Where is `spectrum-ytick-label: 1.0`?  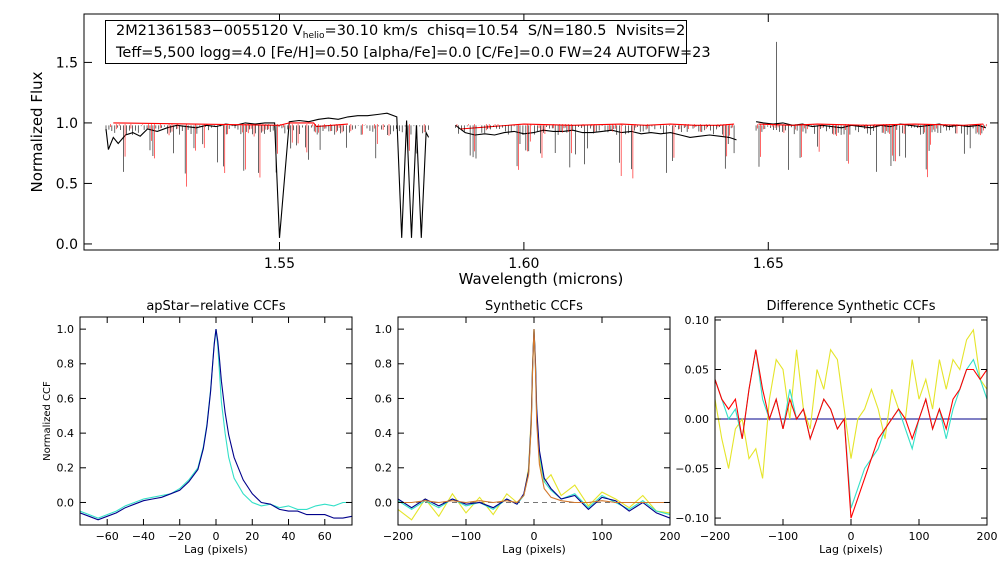
spectrum-ytick-label: 1.0 is located at coordinates (67, 124).